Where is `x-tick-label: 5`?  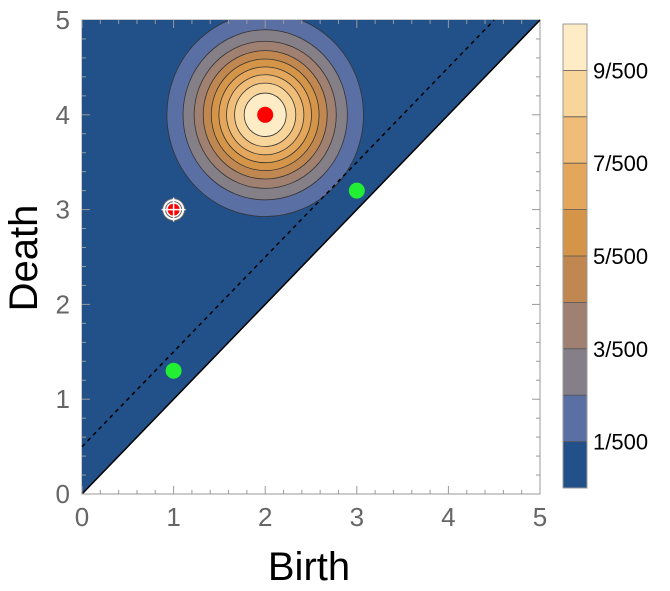
x-tick-label: 5 is located at coordinates (540, 517).